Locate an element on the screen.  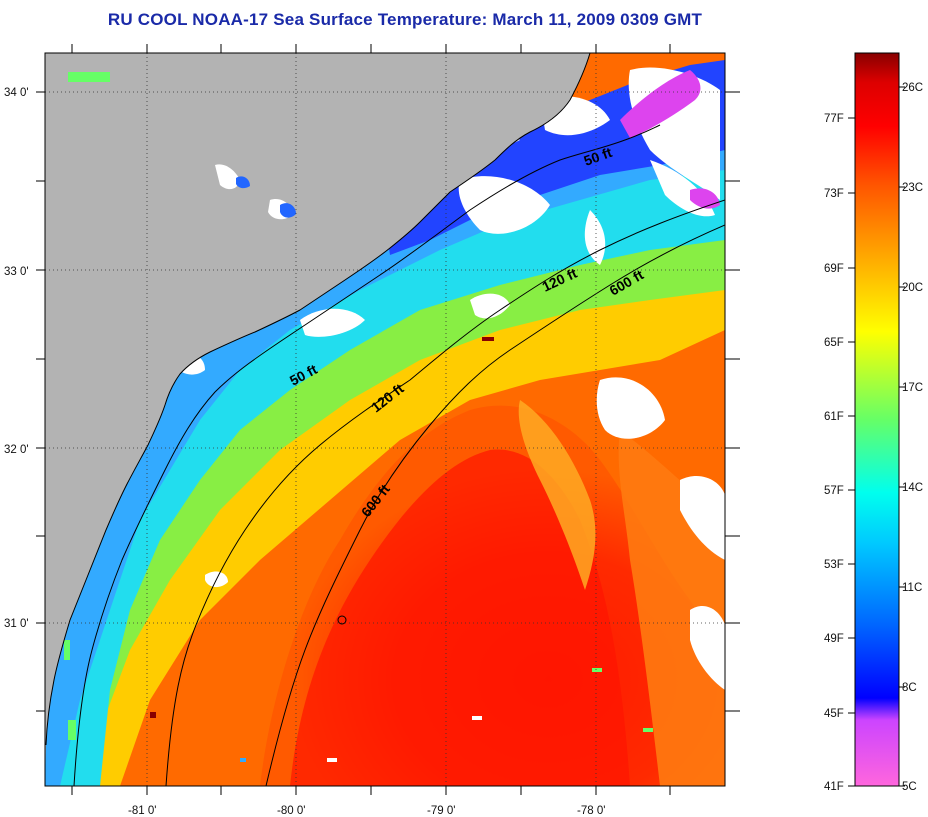
lat-label-32: 32 0' is located at coordinates (16, 450).